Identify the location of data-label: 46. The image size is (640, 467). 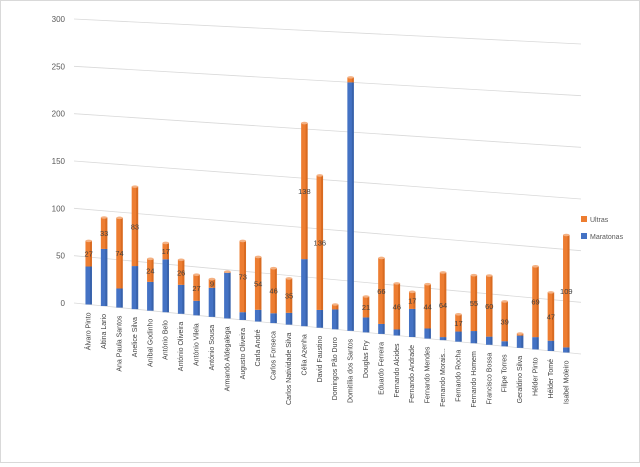
(397, 306).